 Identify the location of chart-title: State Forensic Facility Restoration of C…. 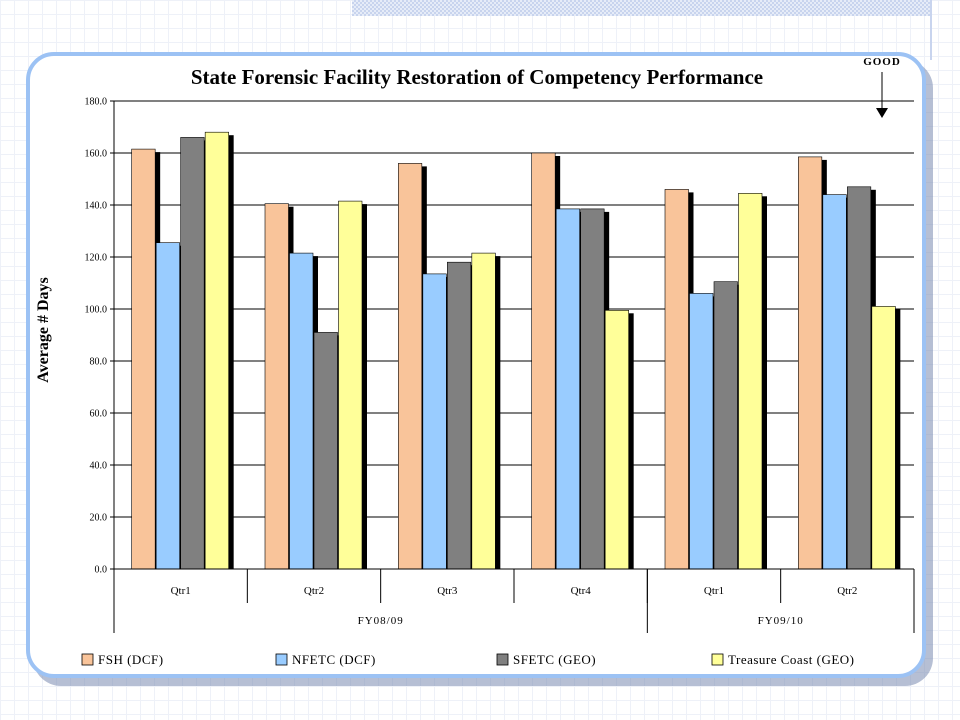
(477, 77).